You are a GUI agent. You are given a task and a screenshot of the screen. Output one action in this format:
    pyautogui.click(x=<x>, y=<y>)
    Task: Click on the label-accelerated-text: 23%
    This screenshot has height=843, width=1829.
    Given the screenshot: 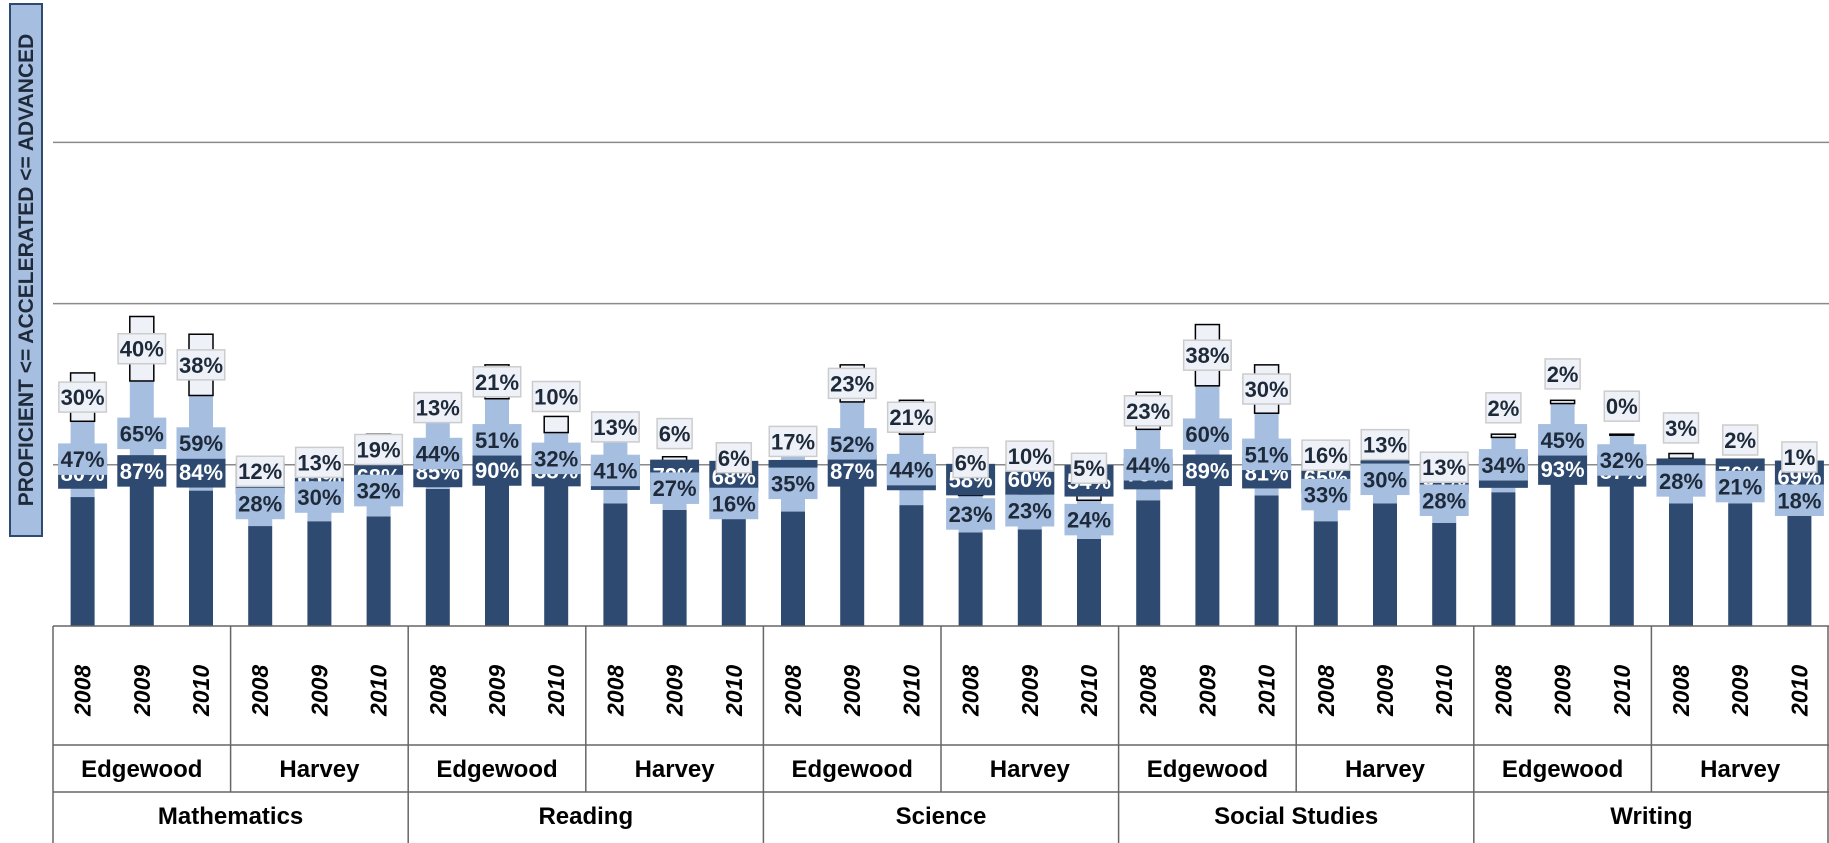 What is the action you would take?
    pyautogui.click(x=971, y=514)
    